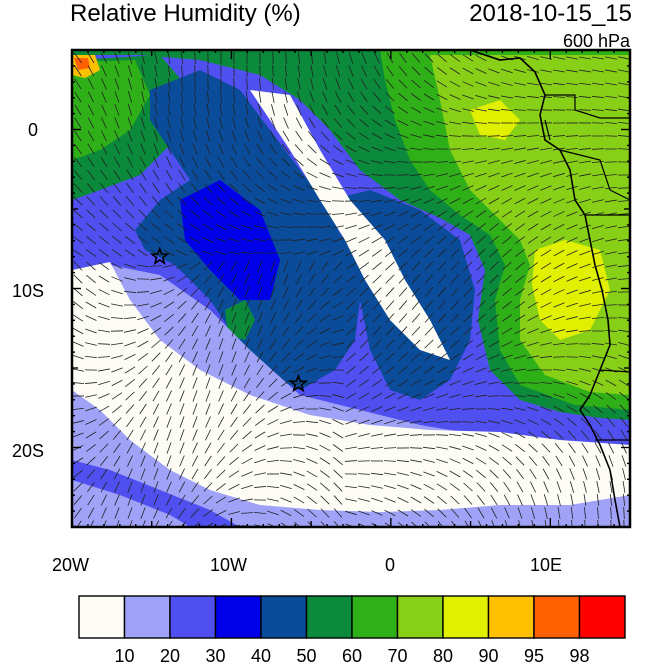  What do you see at coordinates (546, 565) in the screenshot?
I see `lon-tick-10e: 10E` at bounding box center [546, 565].